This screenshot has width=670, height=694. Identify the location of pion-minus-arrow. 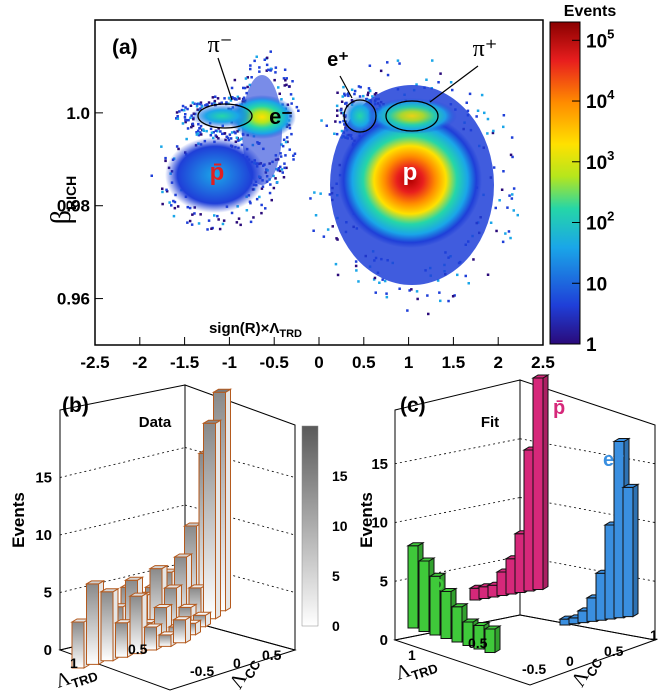
(225, 79).